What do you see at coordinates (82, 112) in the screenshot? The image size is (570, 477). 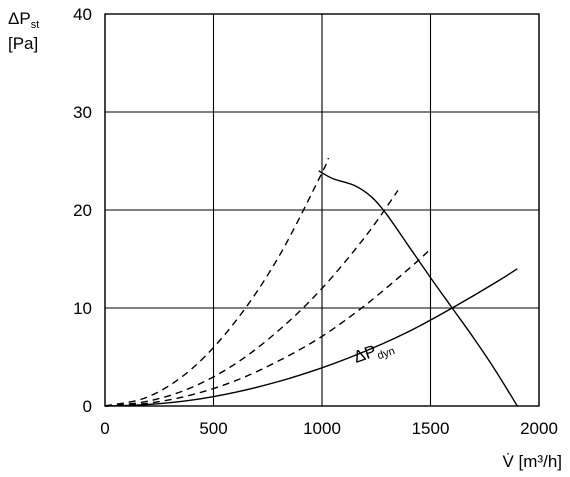 I see `y-tick-label: 30` at bounding box center [82, 112].